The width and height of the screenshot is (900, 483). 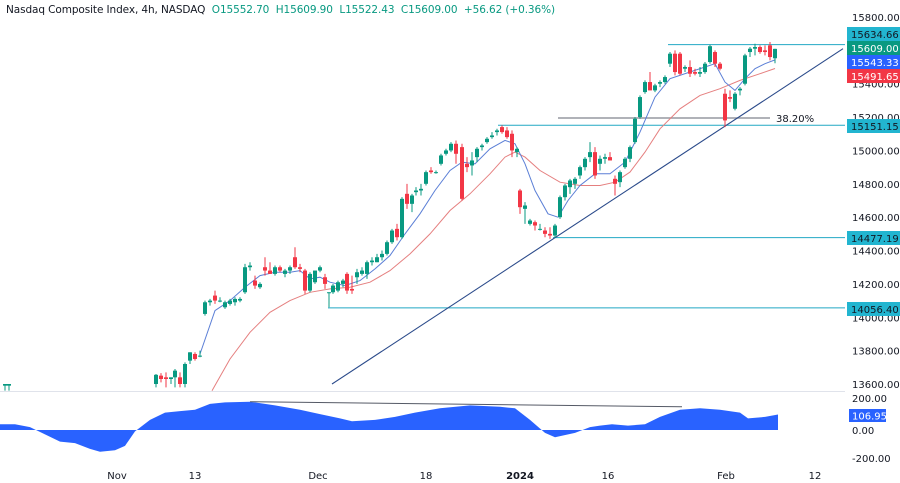 I want to click on price-tick-label: 15800.00, so click(x=876, y=18).